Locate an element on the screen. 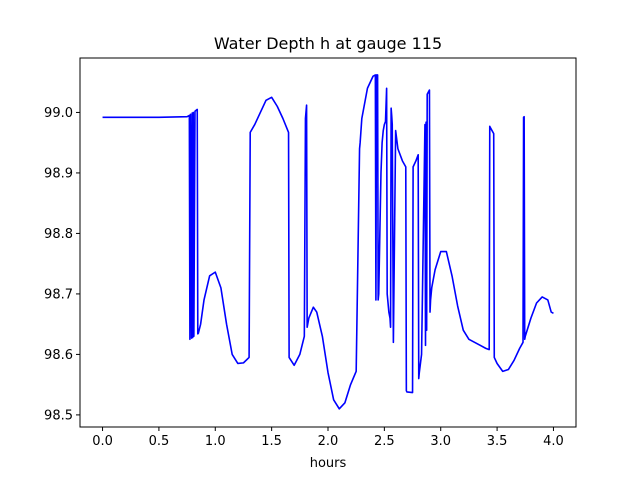  y-tick-label: 98.8 is located at coordinates (58, 234).